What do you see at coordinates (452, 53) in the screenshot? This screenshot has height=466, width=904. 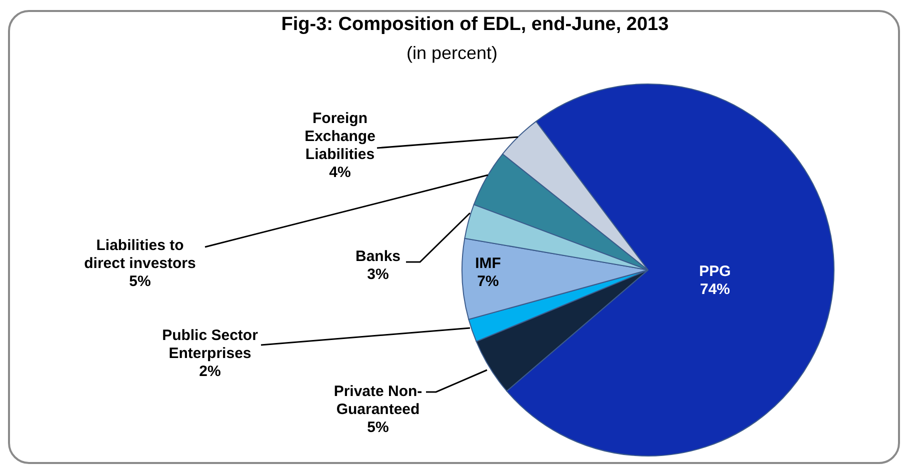 I see `chart-subtitle: (in percent)` at bounding box center [452, 53].